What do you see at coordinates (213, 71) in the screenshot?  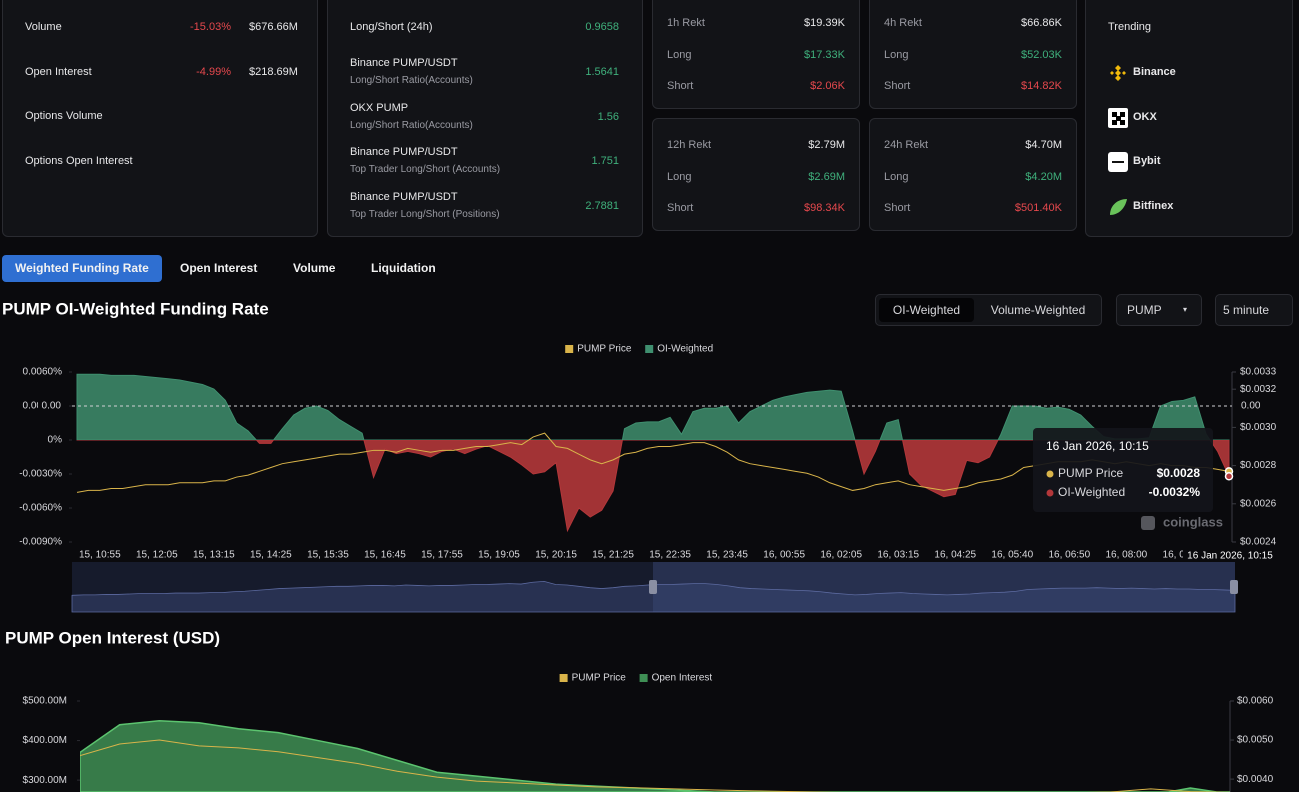 I see `metric-change: -4.99%` at bounding box center [213, 71].